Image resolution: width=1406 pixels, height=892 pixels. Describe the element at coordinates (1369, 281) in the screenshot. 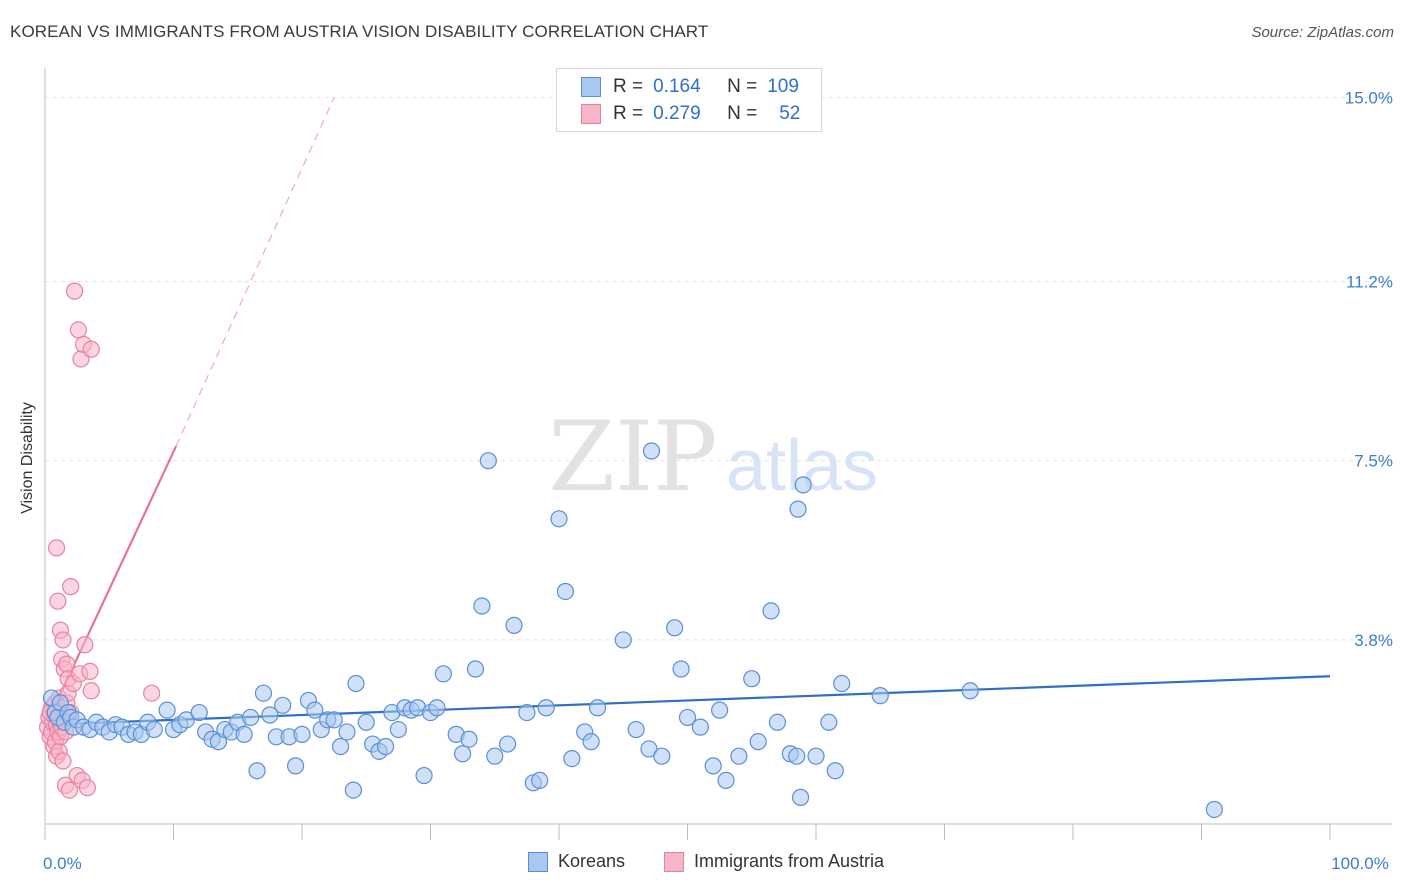

I see `y-tick-label: 11.2%` at that location.